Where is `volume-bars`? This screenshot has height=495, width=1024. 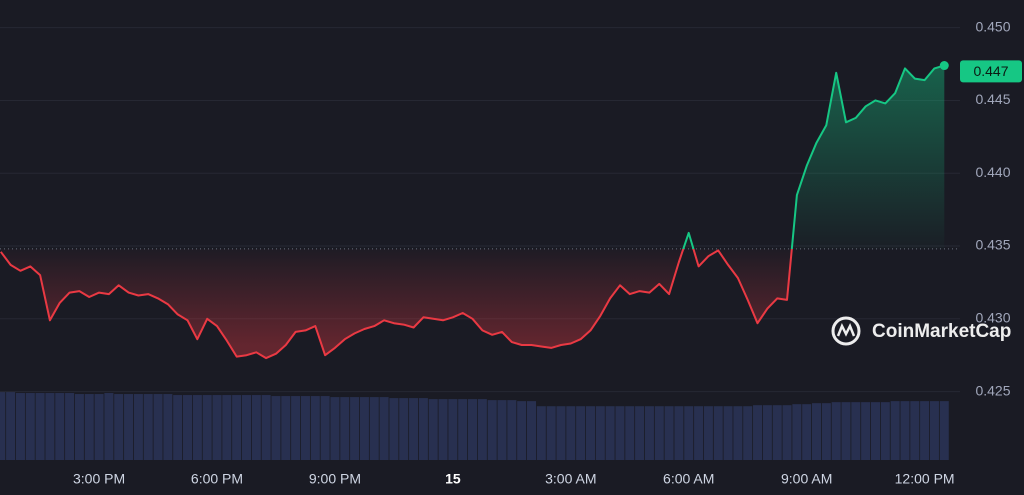
volume-bars is located at coordinates (474, 426).